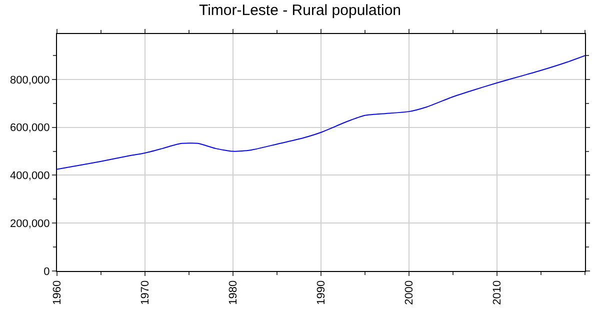 Image resolution: width=600 pixels, height=315 pixels. I want to click on y-tick-label: 800,000, so click(30, 80).